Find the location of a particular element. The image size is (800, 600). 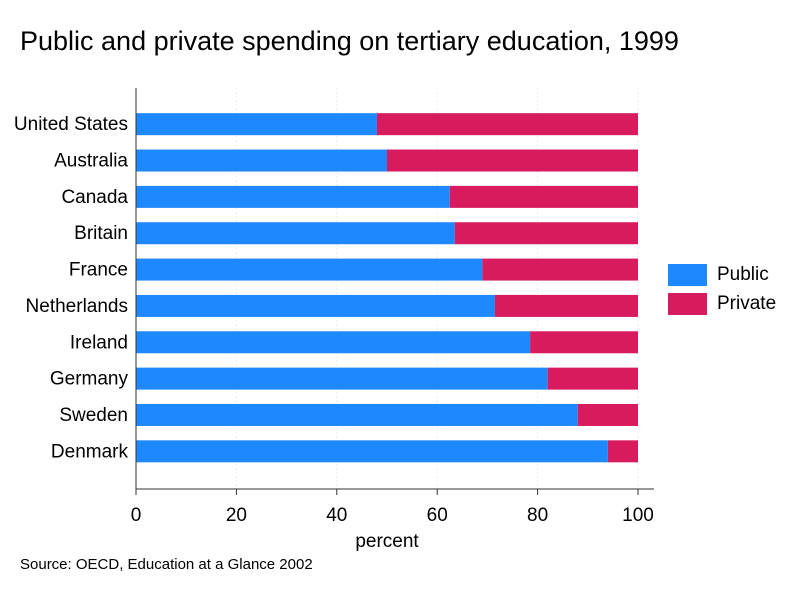

bar-private-united-states is located at coordinates (507, 124).